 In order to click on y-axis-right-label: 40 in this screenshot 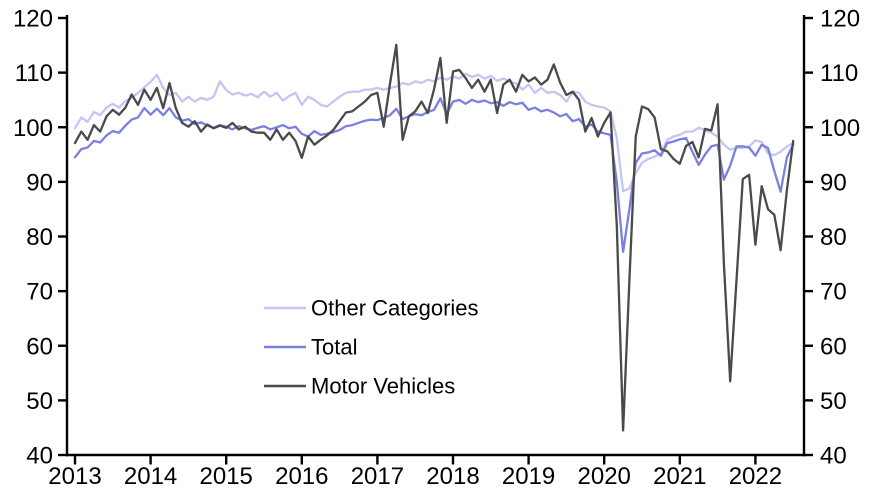, I will do `click(833, 456)`.